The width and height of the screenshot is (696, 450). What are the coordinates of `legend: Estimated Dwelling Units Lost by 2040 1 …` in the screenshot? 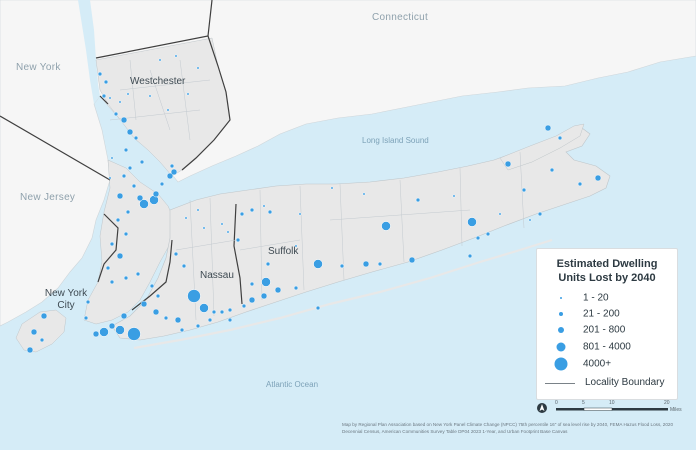 It's located at (607, 324).